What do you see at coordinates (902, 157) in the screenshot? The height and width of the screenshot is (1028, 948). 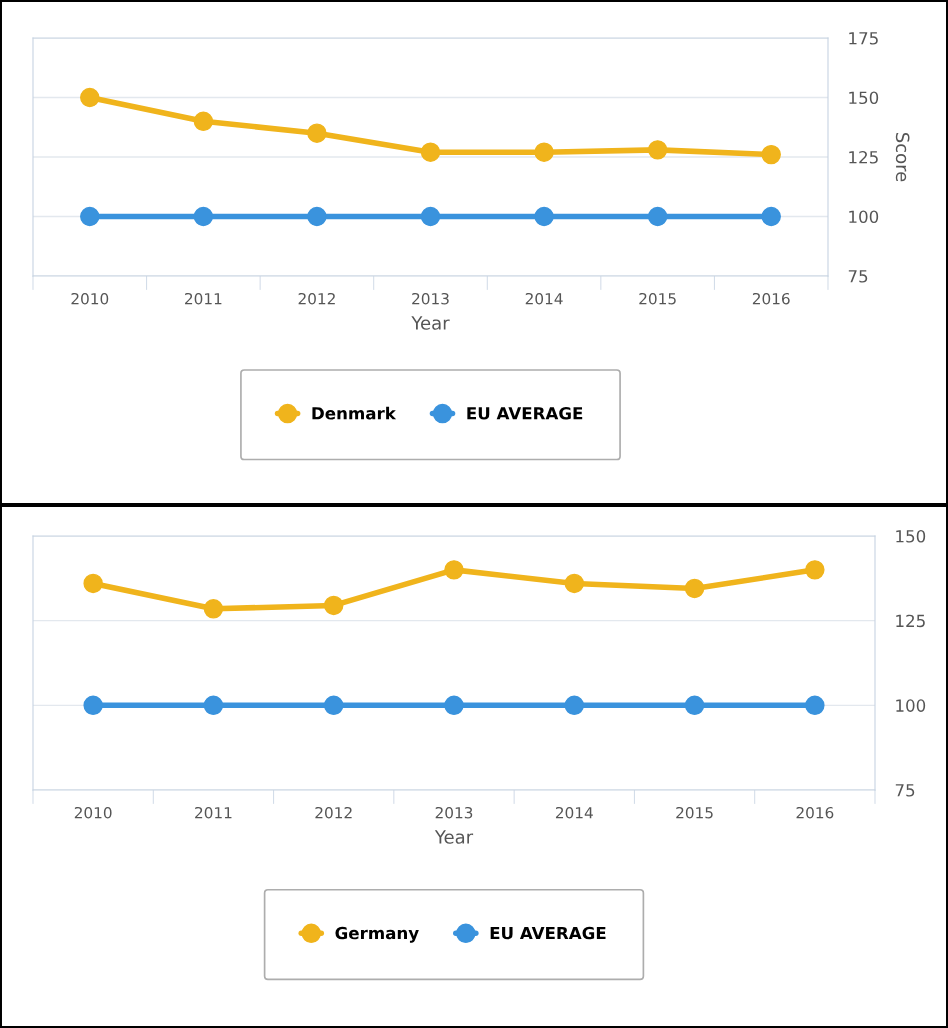 I see `y-axis-title: Score` at bounding box center [902, 157].